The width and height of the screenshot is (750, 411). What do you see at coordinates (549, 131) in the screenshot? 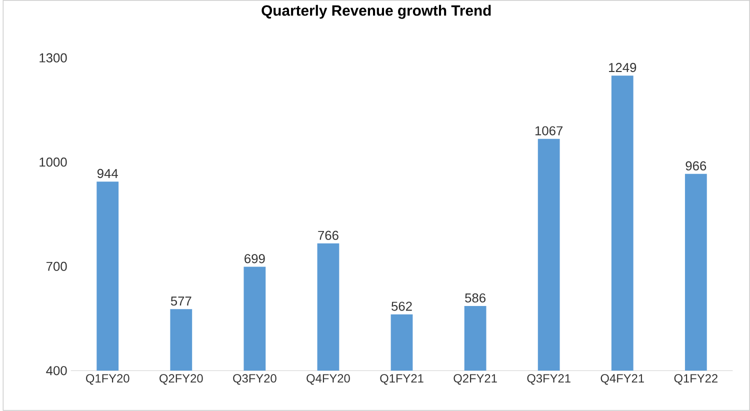
I see `data-label: 1067` at bounding box center [549, 131].